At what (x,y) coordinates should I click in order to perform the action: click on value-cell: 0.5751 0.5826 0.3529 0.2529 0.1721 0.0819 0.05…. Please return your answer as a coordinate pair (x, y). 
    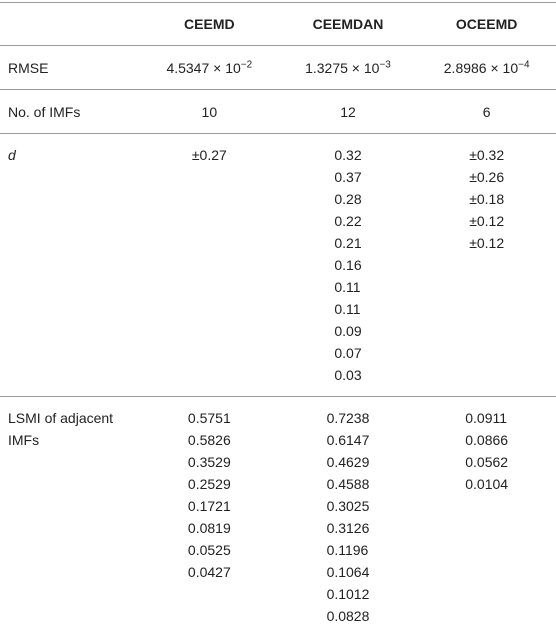
    Looking at the image, I should click on (209, 512).